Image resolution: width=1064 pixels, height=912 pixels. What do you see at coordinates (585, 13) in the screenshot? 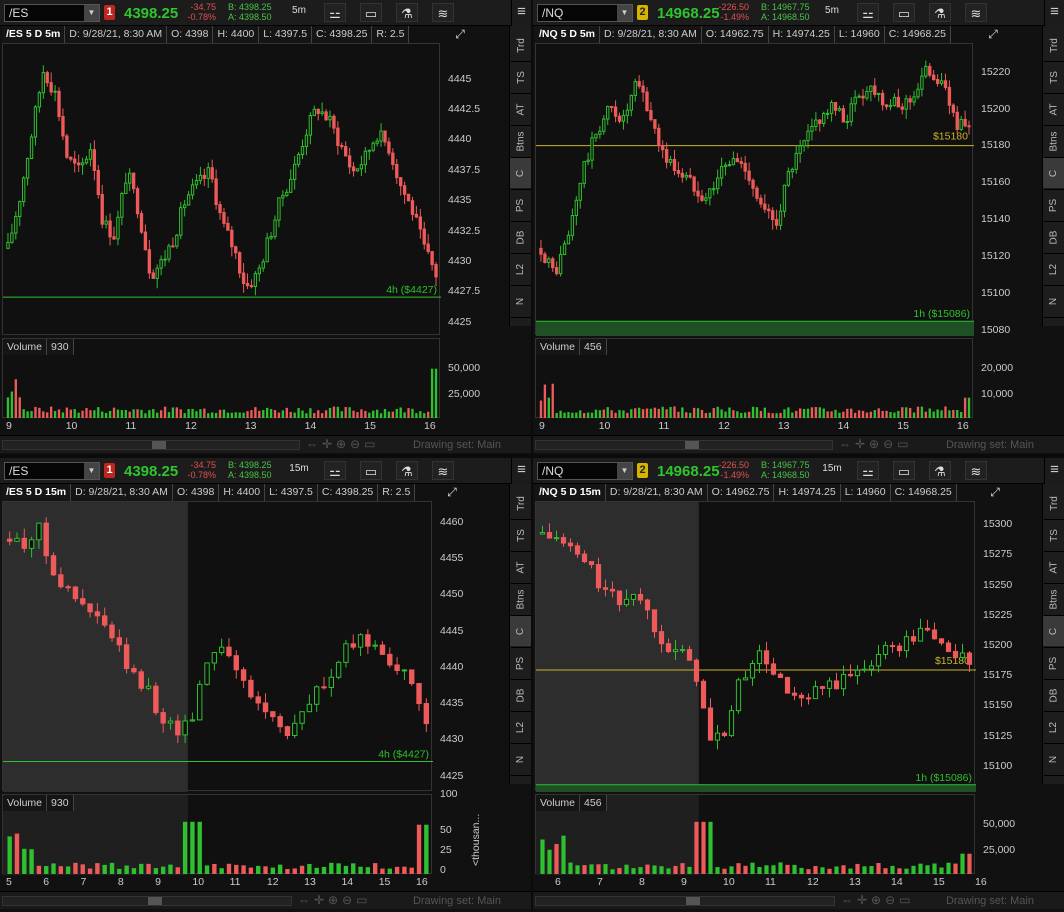
I see `symbol-input: /NQ ▼` at bounding box center [585, 13].